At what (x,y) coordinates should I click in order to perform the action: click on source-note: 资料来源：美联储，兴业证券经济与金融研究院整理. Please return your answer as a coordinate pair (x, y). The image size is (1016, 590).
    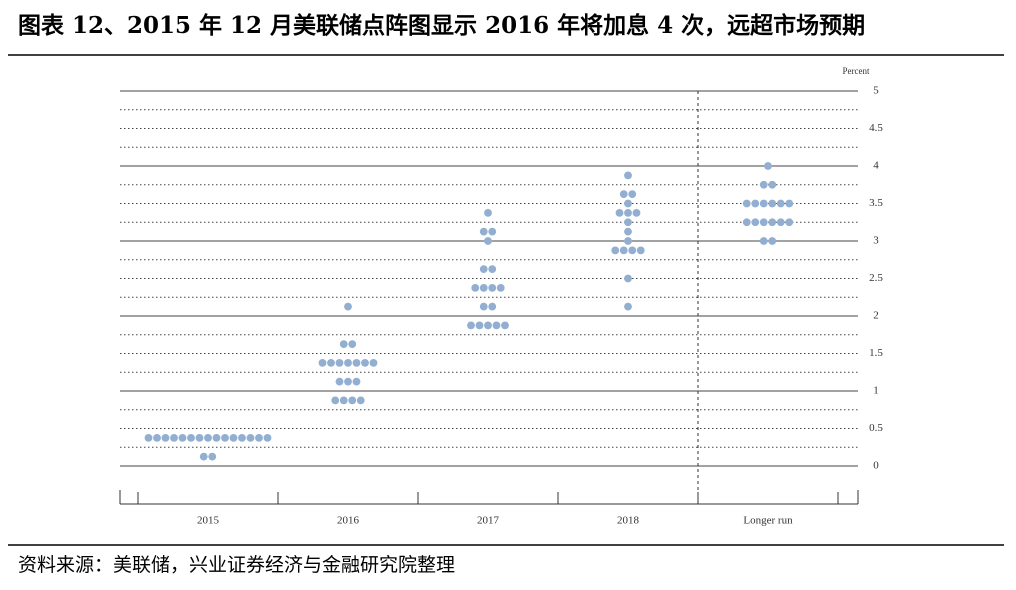
    Looking at the image, I should click on (236, 565).